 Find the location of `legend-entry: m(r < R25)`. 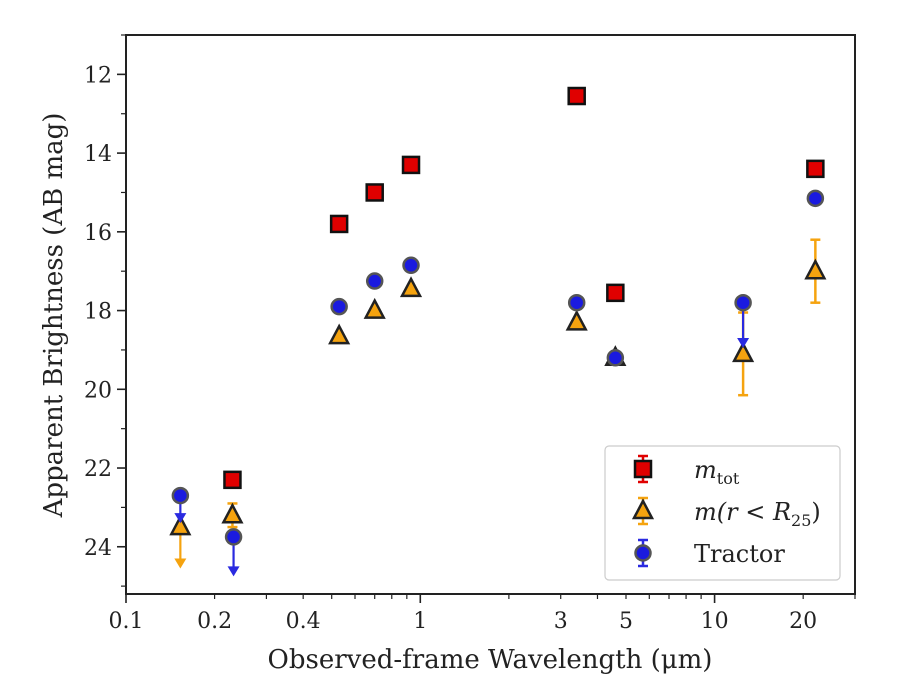

legend-entry: m(r < R25) is located at coordinates (726, 513).